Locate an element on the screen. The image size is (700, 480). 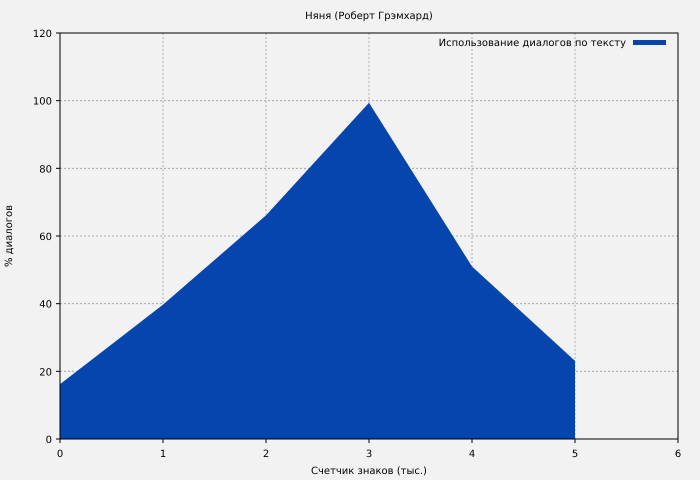
y-tick-label: 60 is located at coordinates (45, 237).